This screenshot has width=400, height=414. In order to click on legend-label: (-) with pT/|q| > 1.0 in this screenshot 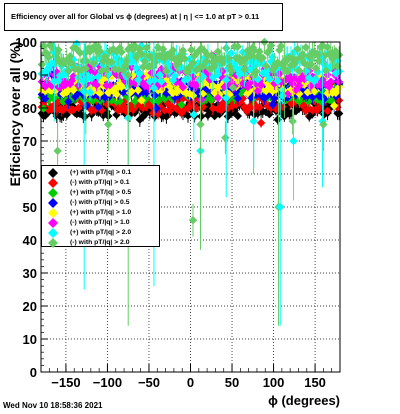, I will do `click(100, 222)`.